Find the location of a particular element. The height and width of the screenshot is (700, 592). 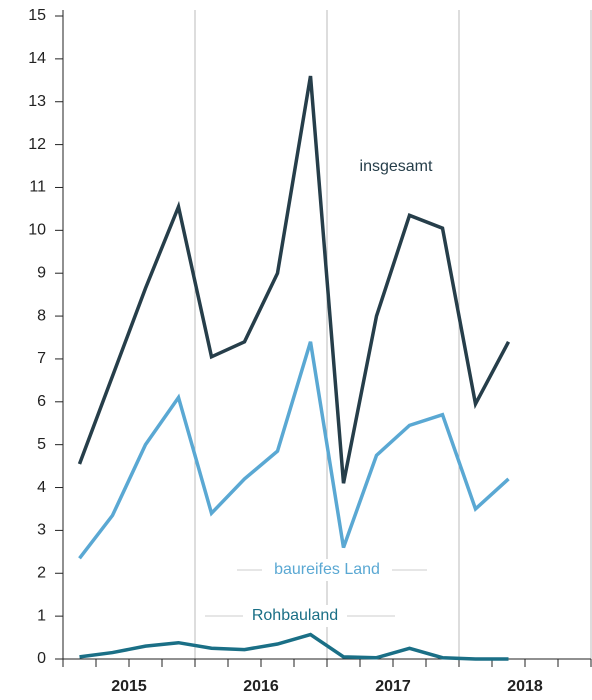

series-line is located at coordinates (294, 646).